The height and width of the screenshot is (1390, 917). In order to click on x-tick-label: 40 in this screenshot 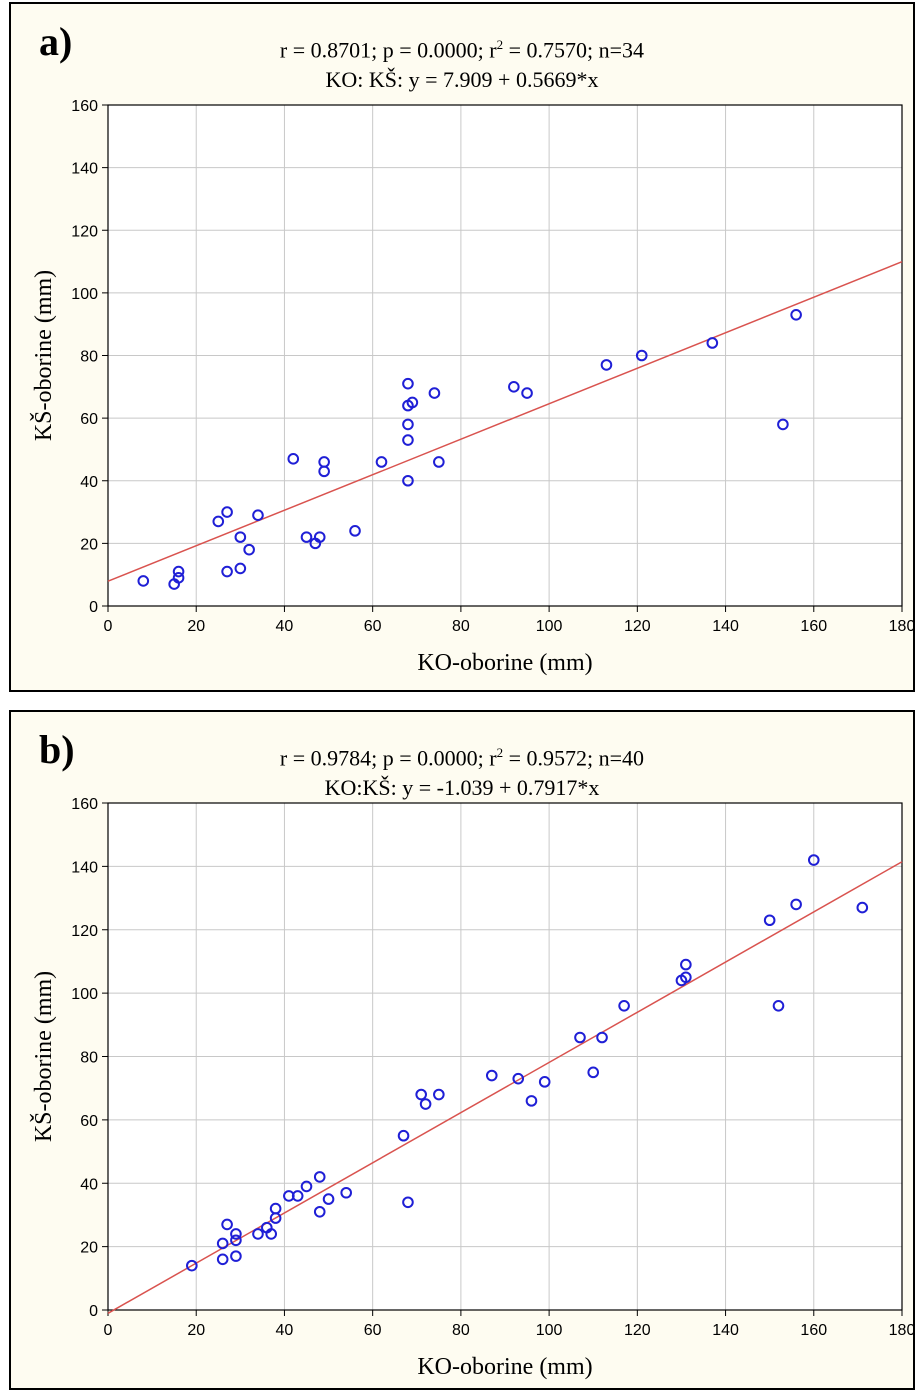, I will do `click(285, 626)`.